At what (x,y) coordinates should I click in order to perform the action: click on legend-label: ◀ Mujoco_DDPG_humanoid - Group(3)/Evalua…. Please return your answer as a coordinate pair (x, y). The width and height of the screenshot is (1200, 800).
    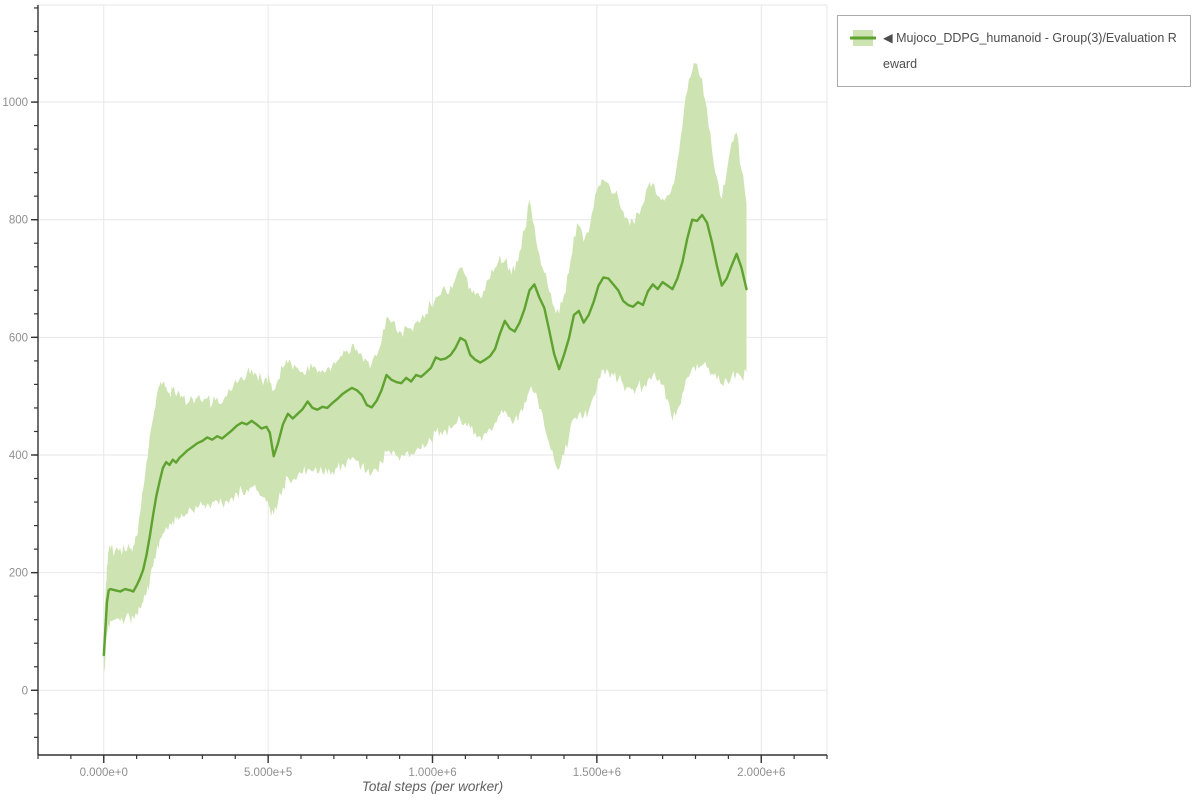
    Looking at the image, I should click on (1031, 51).